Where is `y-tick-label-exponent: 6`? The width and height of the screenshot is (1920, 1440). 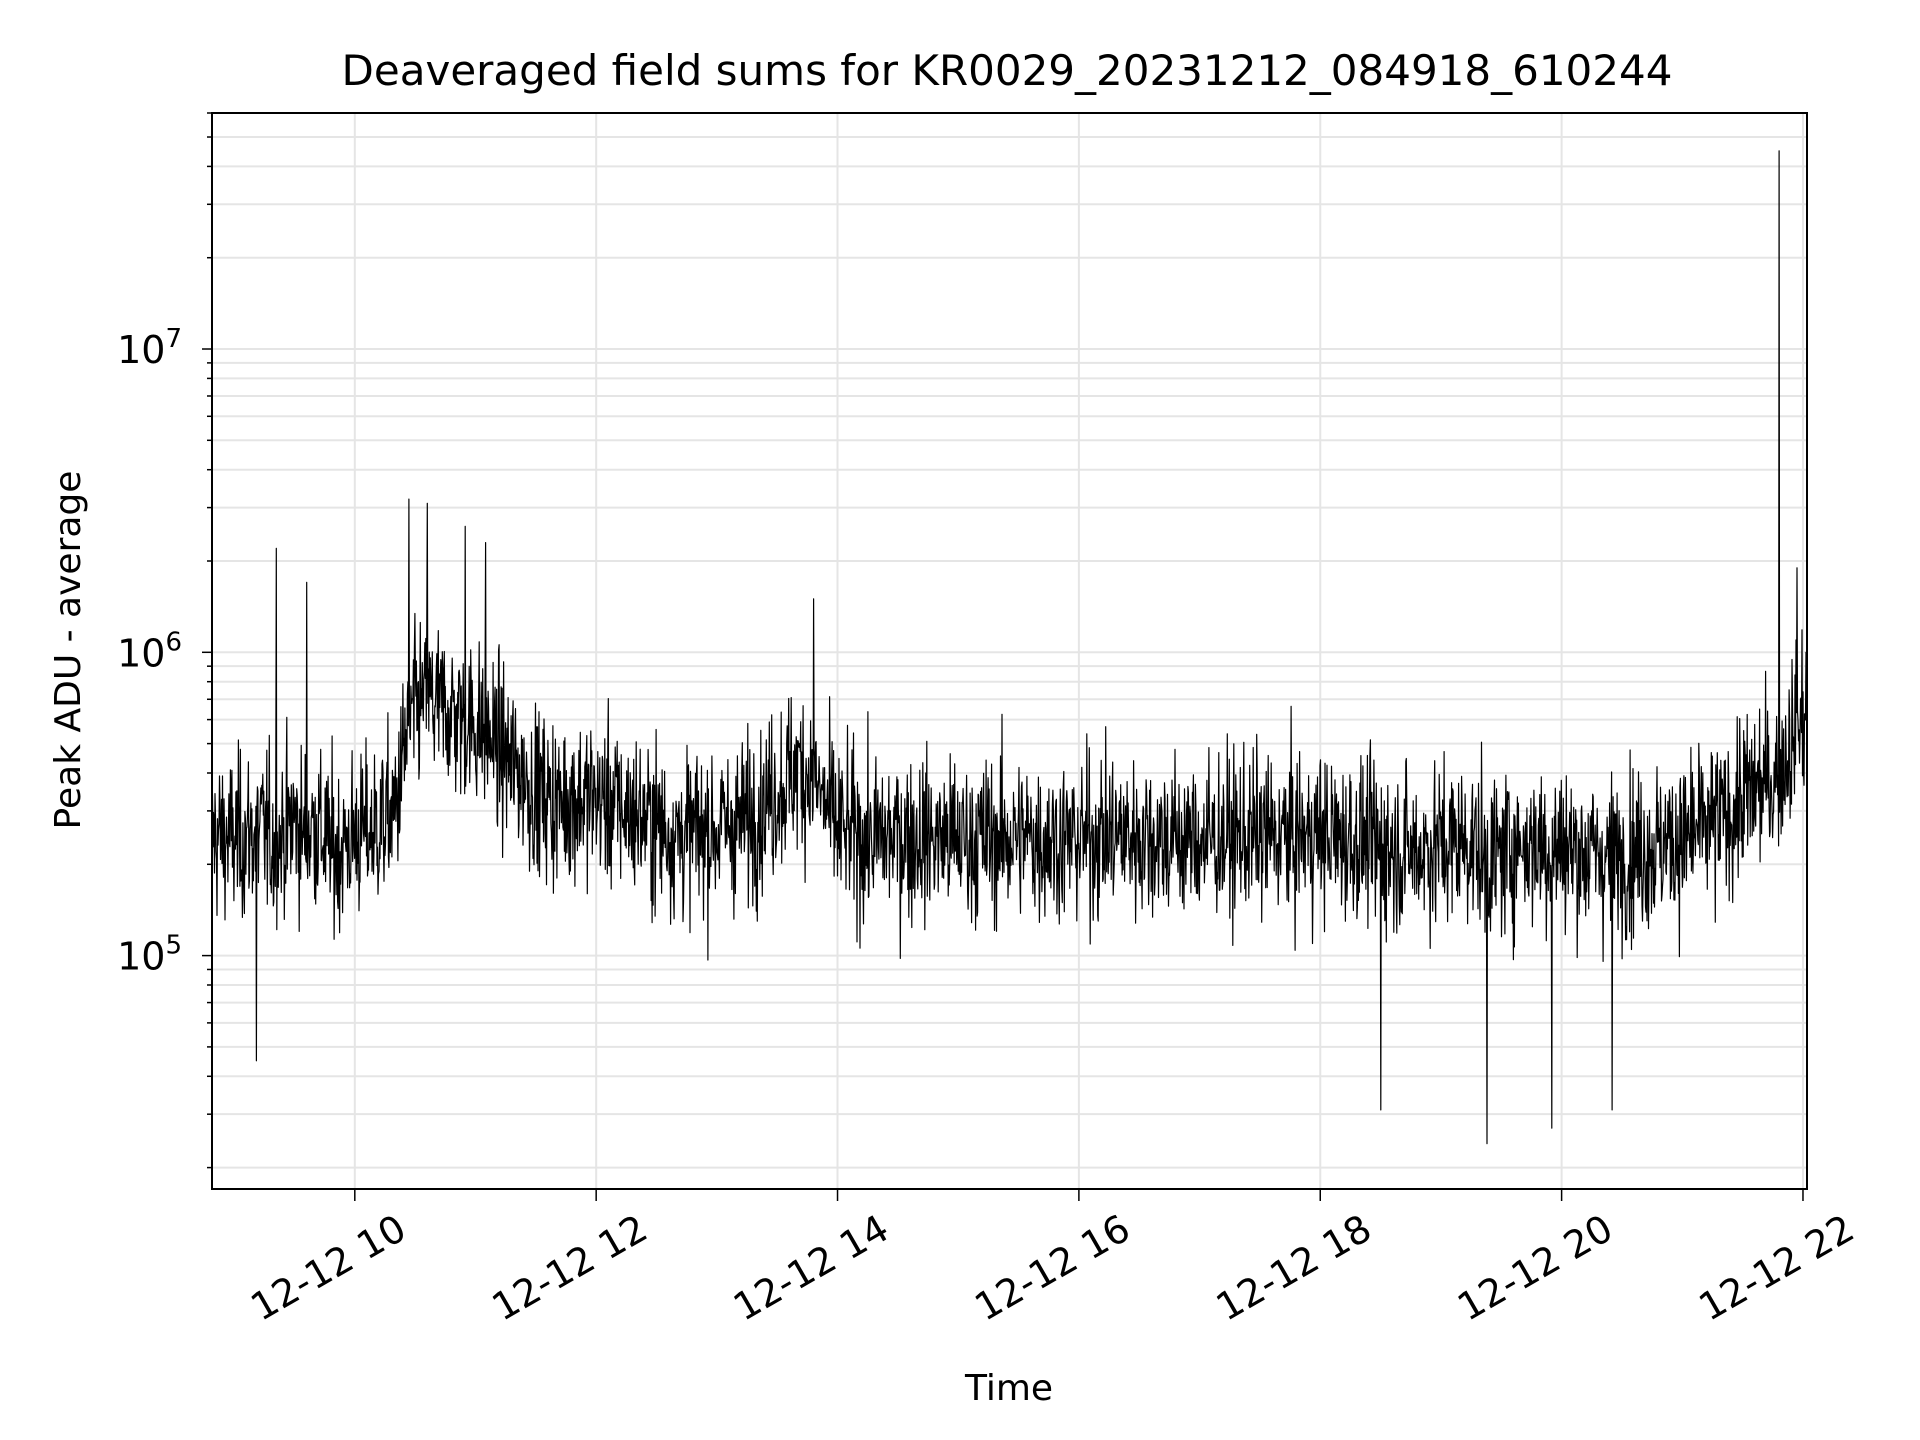
y-tick-label-exponent: 6 is located at coordinates (173, 642).